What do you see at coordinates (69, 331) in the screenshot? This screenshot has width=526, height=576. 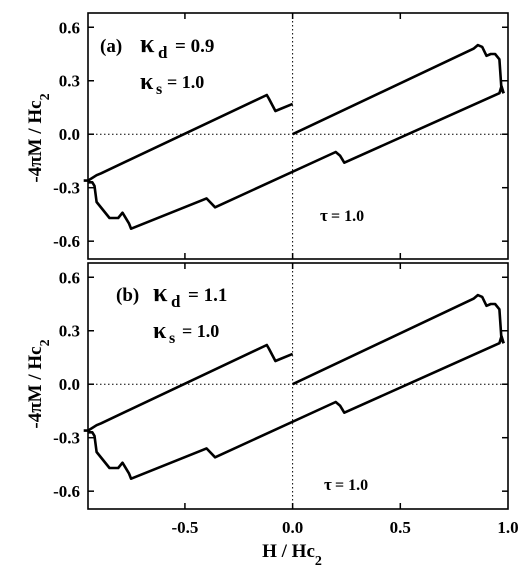 I see `panel-b-ytick-label: 0.3` at bounding box center [69, 331].